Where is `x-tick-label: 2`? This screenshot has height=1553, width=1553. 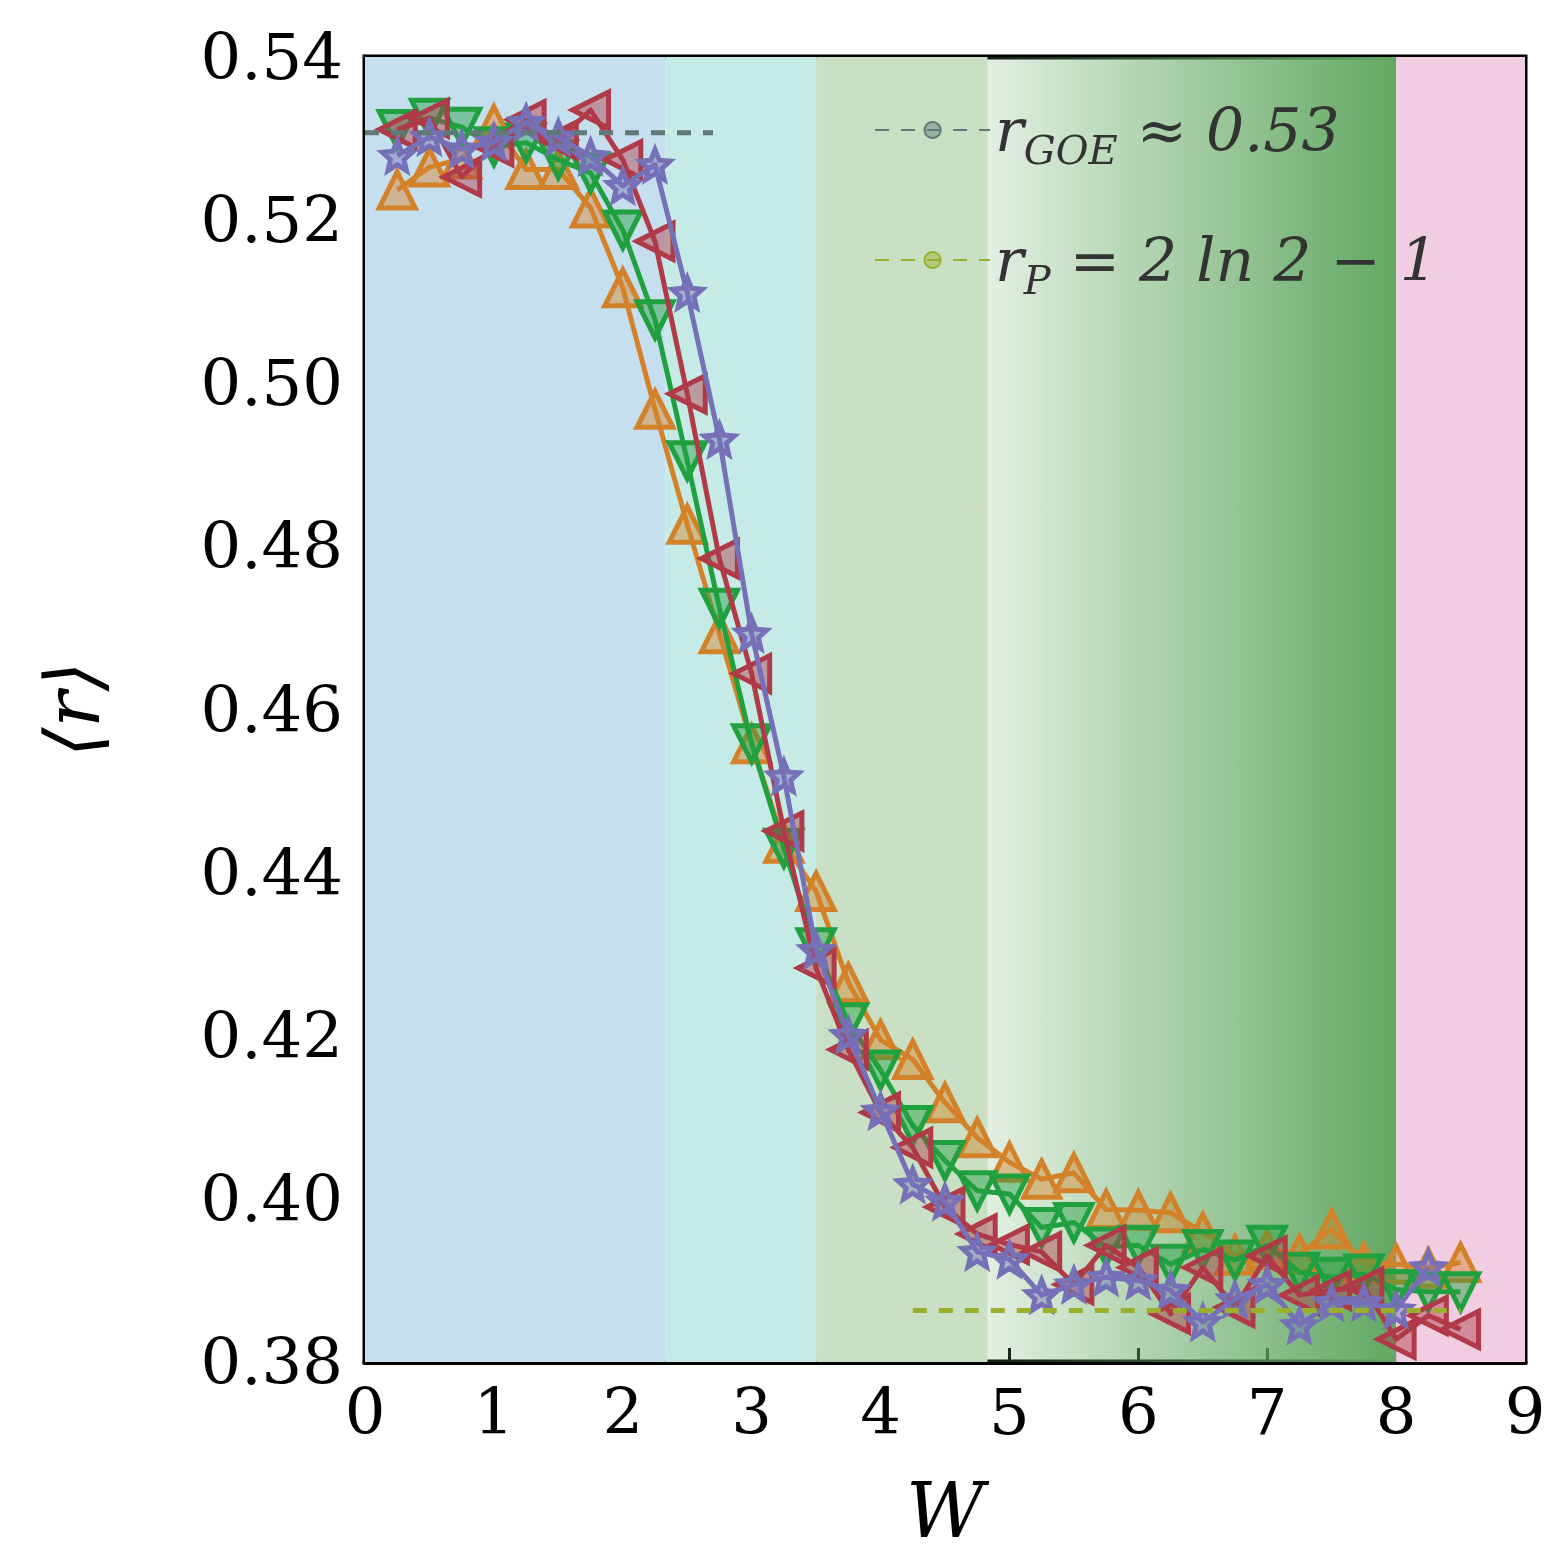 x-tick-label: 2 is located at coordinates (623, 1412).